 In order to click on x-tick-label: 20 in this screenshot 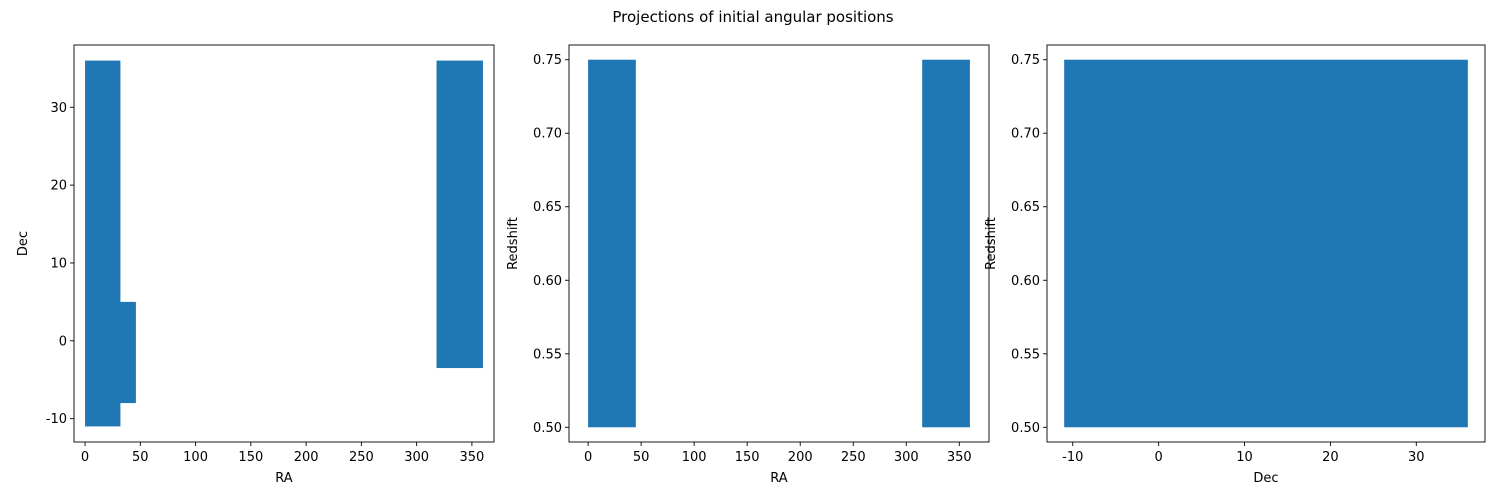, I will do `click(1330, 457)`.